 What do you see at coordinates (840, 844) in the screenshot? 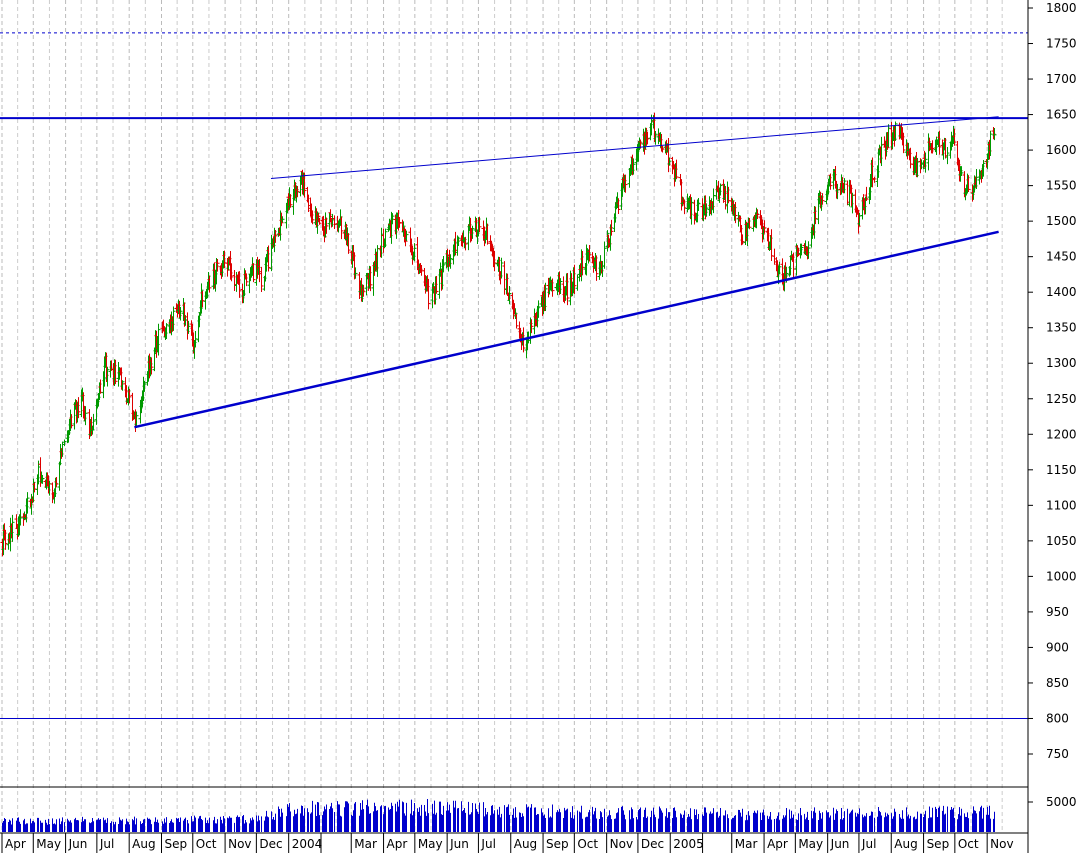
I see `month-label: Jun` at bounding box center [840, 844].